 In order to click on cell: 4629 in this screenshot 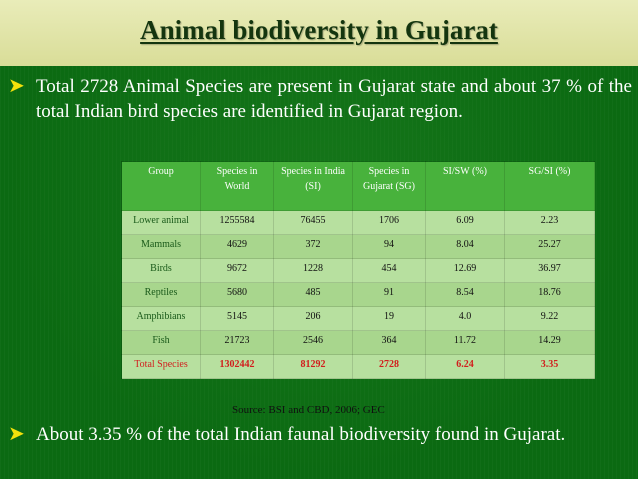, I will do `click(237, 246)`.